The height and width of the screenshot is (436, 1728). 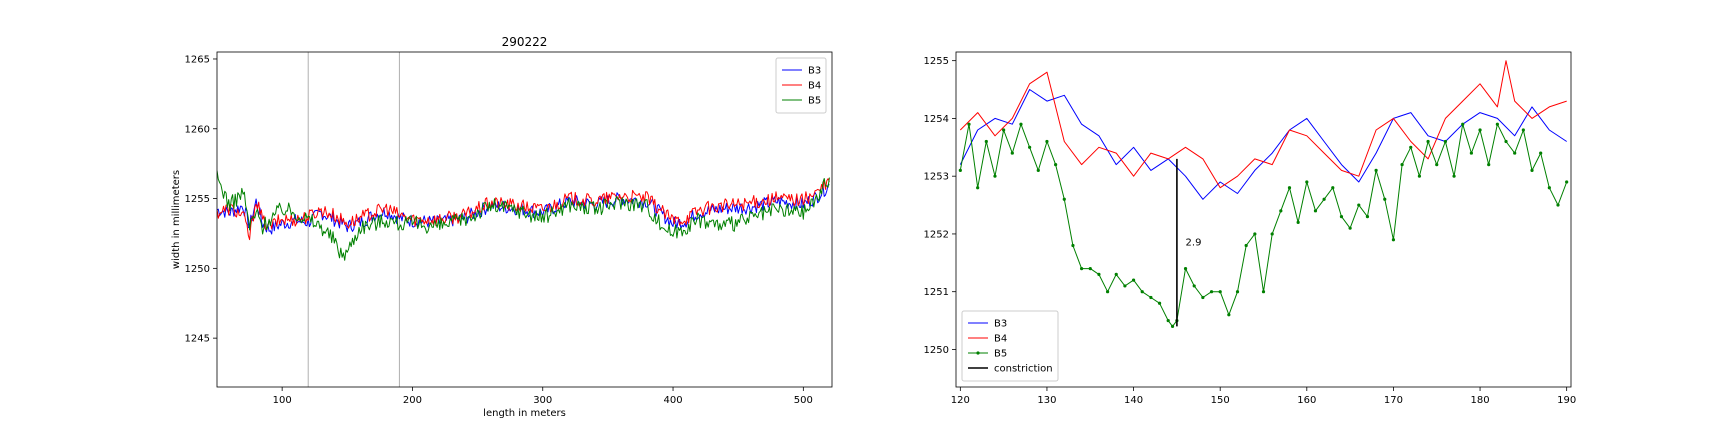 I want to click on left-y-tick-label: 1250, so click(x=197, y=269).